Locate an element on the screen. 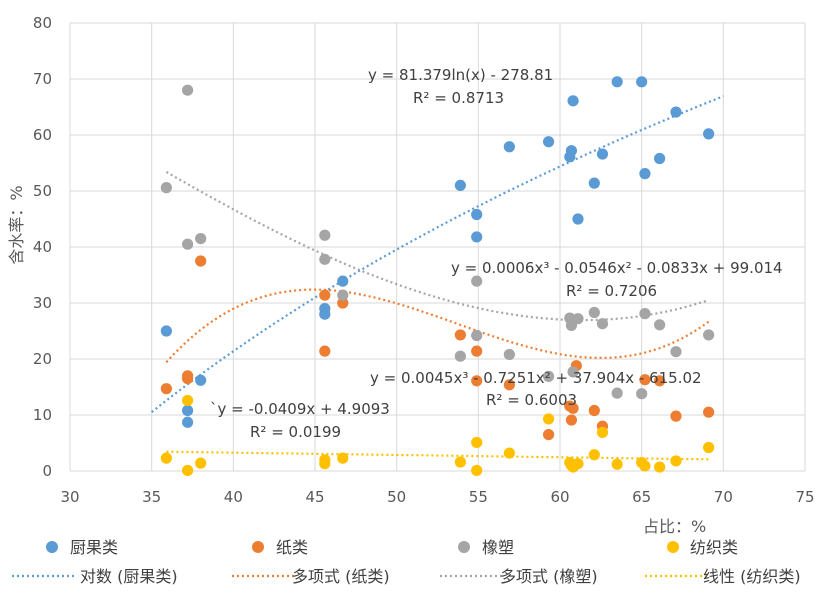  legend-trend-label-paper: 多项式 (纸类) is located at coordinates (341, 576).